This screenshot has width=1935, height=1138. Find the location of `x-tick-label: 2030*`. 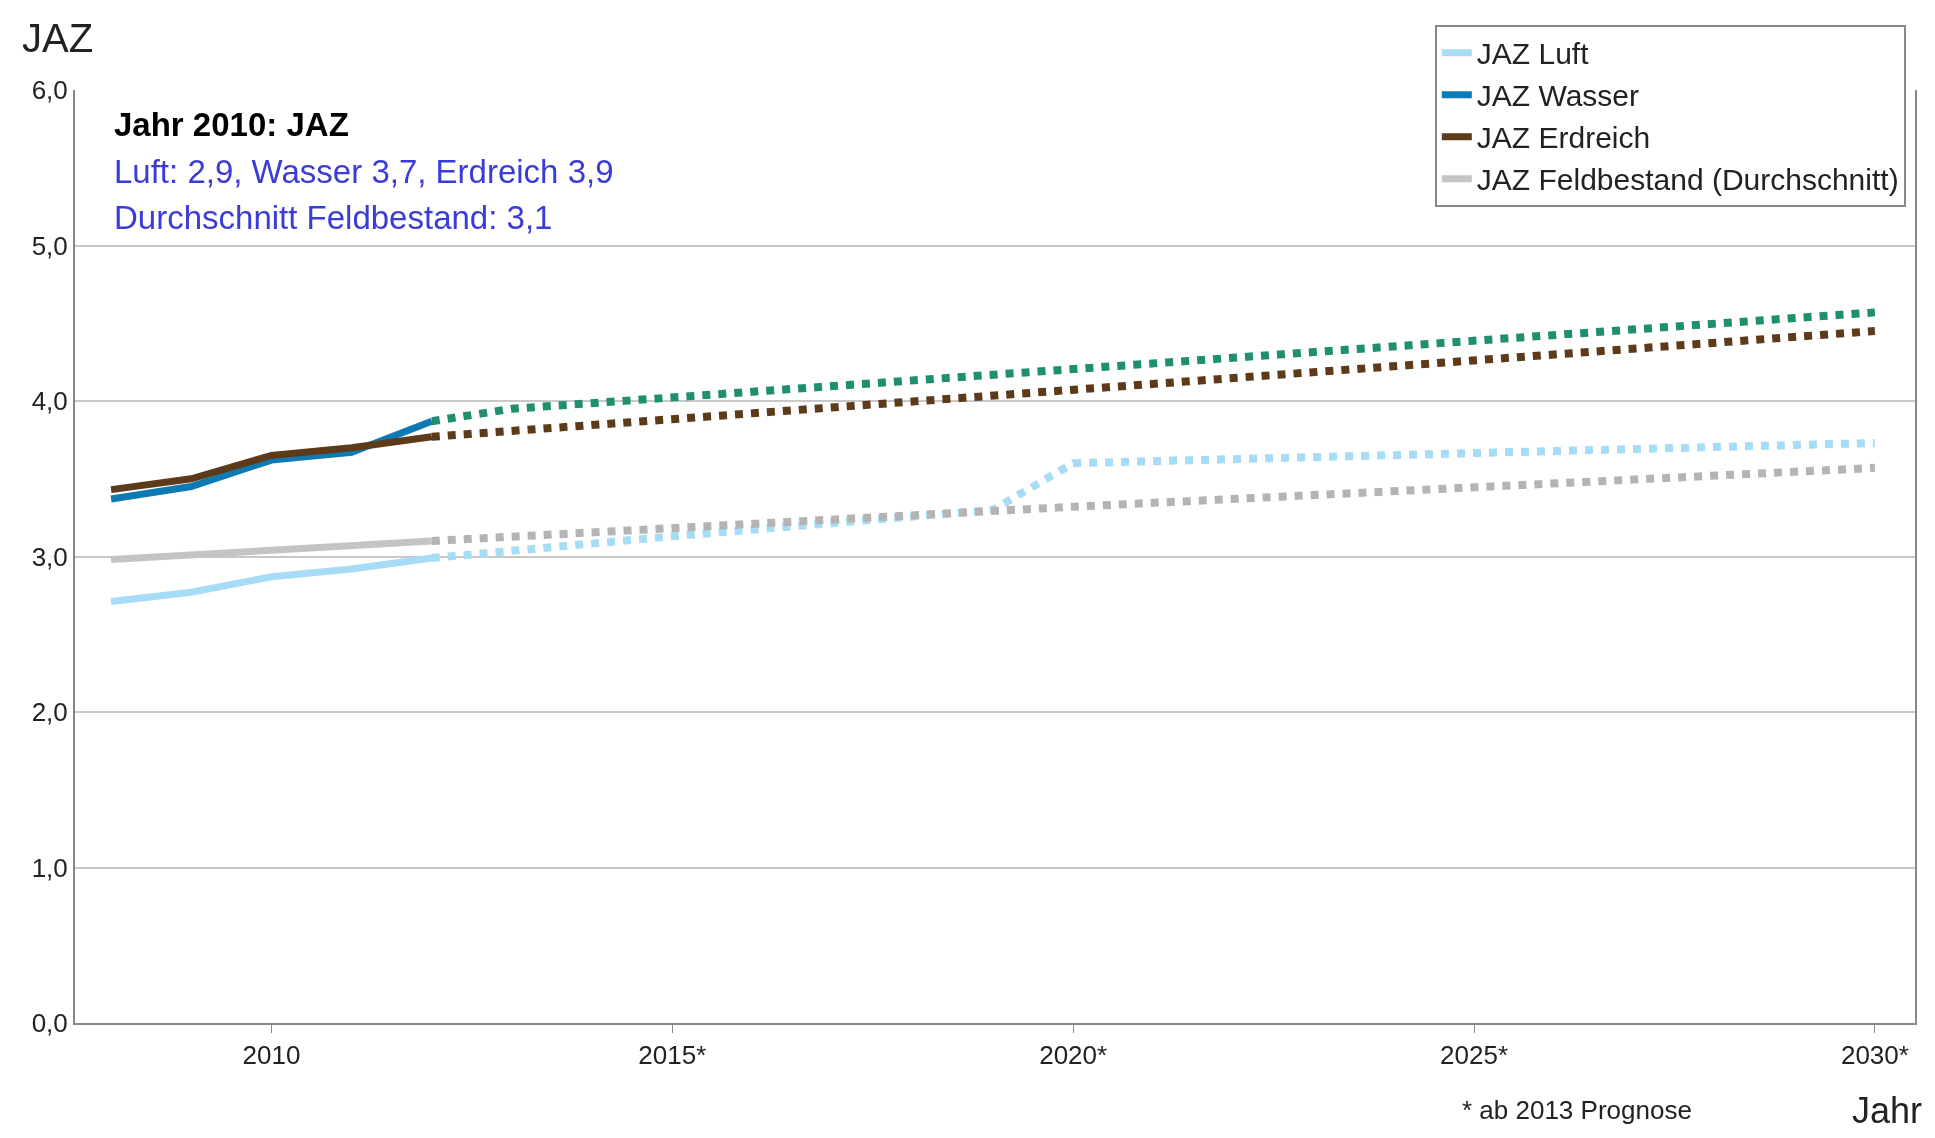

x-tick-label: 2030* is located at coordinates (1874, 1055).